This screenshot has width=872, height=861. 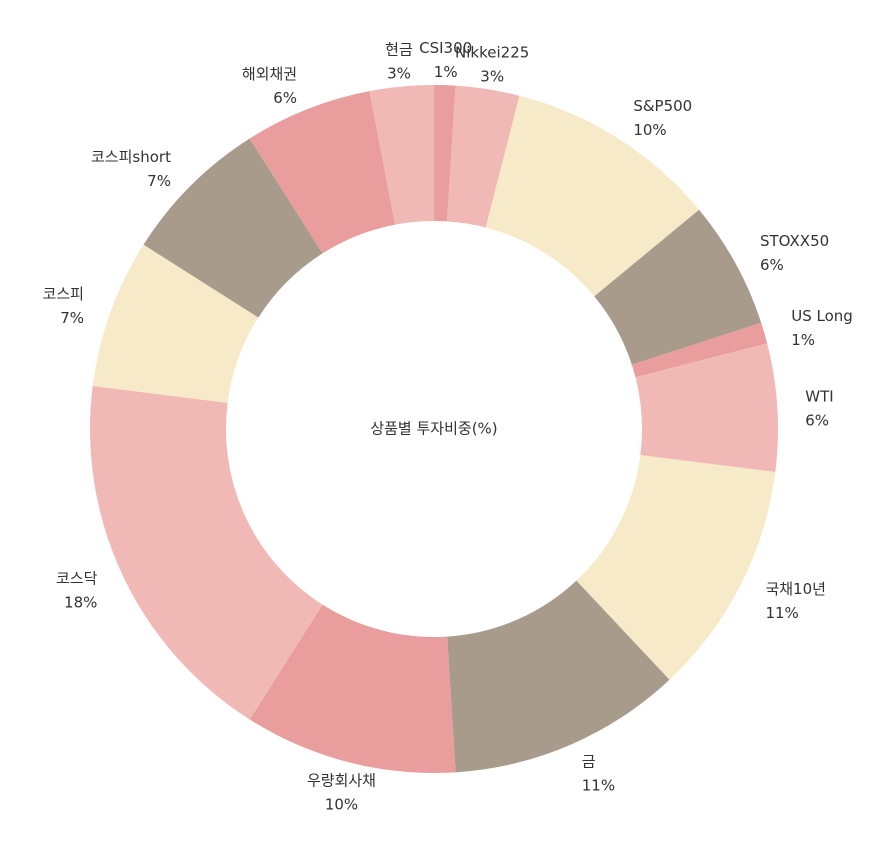 What do you see at coordinates (341, 780) in the screenshot?
I see `slice-label-item-9: 우량회사채` at bounding box center [341, 780].